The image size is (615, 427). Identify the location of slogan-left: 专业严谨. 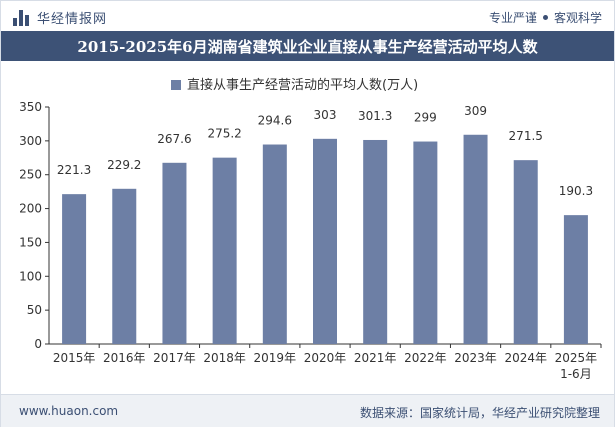
(512, 18).